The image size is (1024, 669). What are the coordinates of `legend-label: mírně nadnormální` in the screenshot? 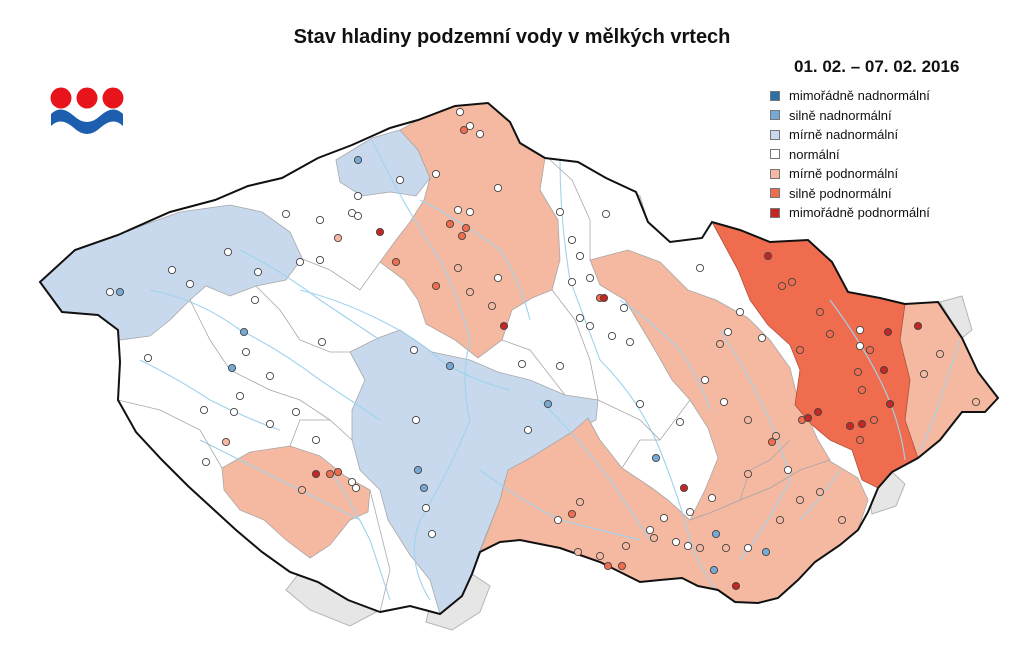 It's located at (844, 135).